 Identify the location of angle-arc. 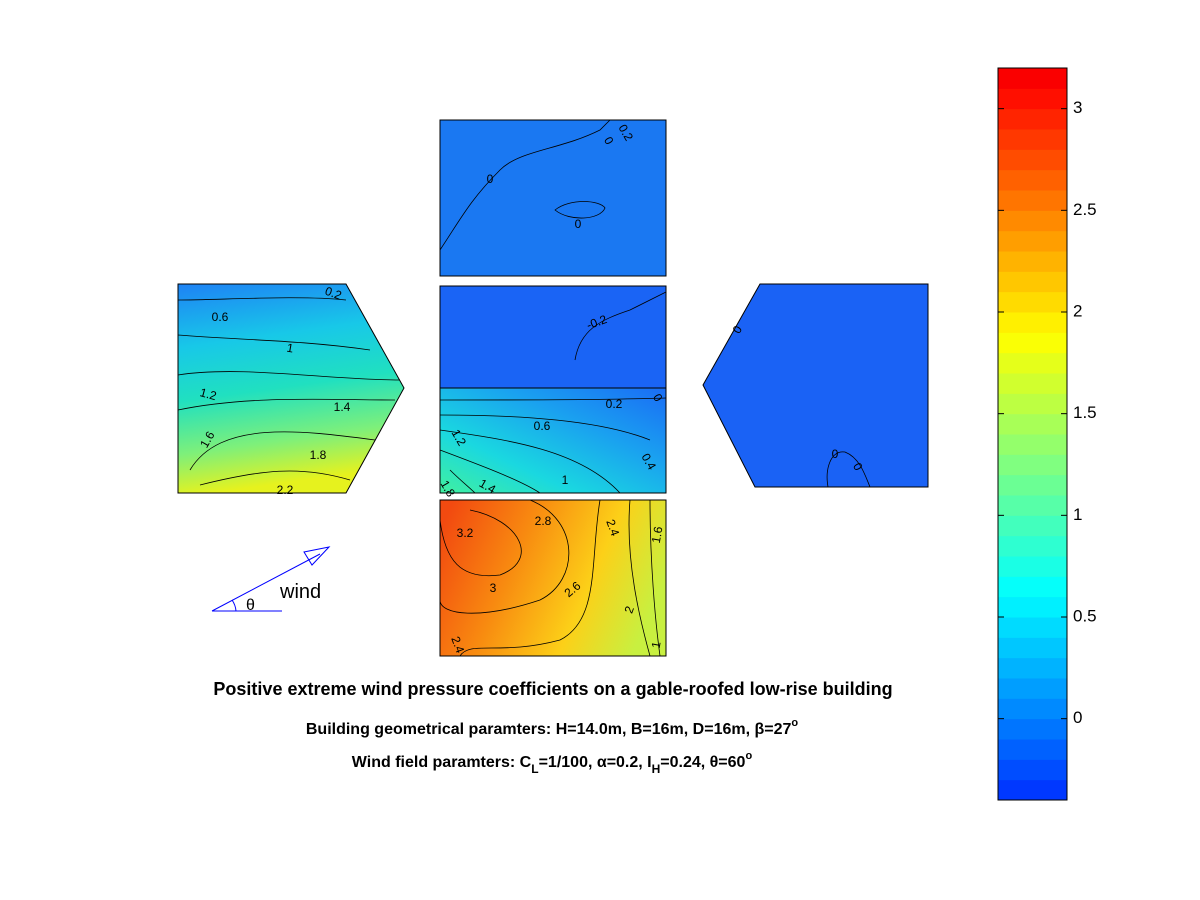
(234, 605).